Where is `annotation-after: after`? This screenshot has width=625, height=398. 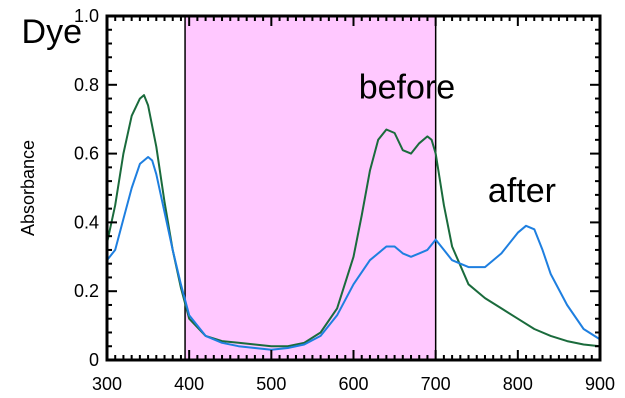 annotation-after: after is located at coordinates (522, 191).